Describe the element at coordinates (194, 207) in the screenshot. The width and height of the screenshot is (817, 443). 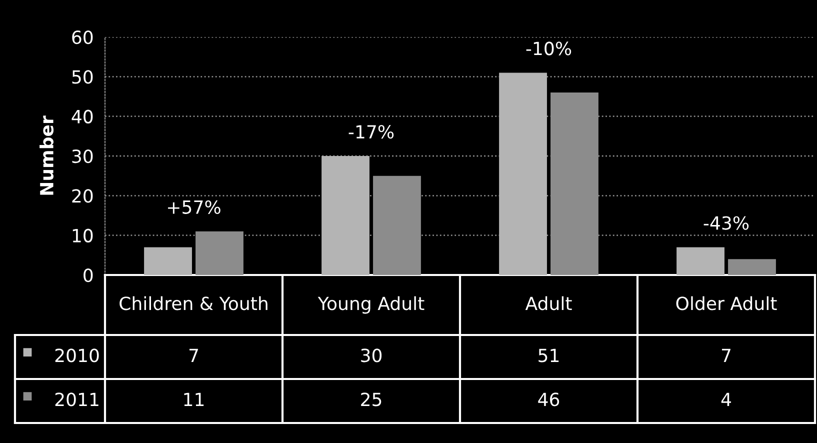
I see `annotation: +57%` at that location.